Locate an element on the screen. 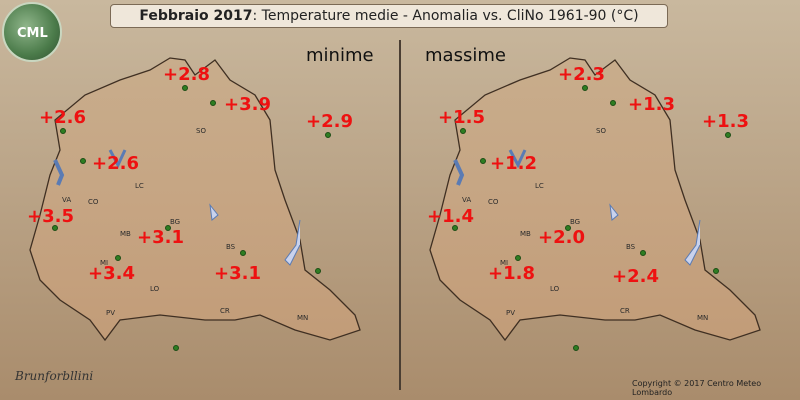 Image resolution: width=800 pixels, height=400 pixels. minime-value: +3.5 is located at coordinates (50, 216).